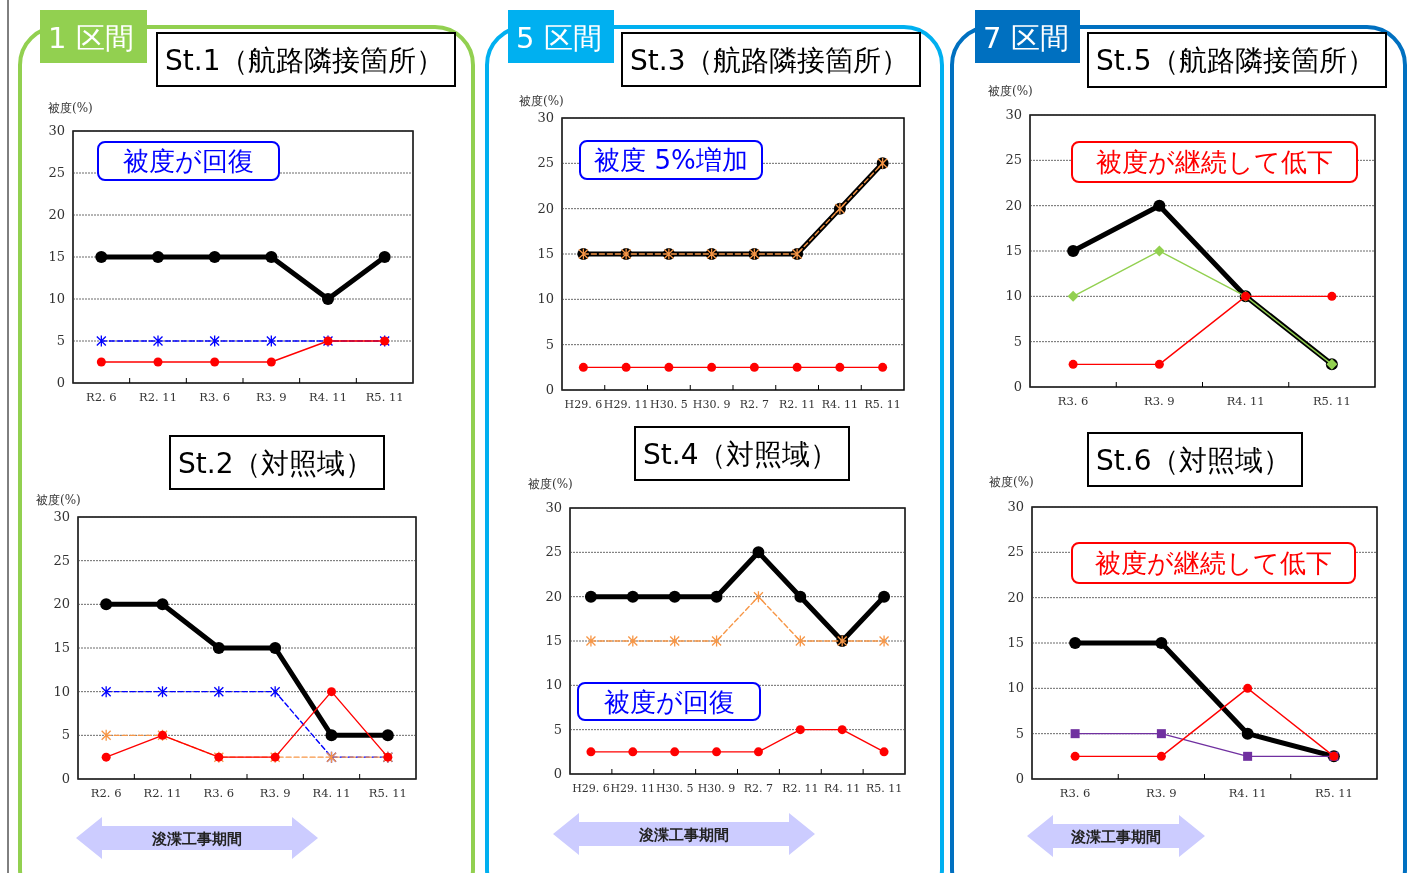  What do you see at coordinates (671, 160) in the screenshot?
I see `annotation: 被度 5%増加` at bounding box center [671, 160].